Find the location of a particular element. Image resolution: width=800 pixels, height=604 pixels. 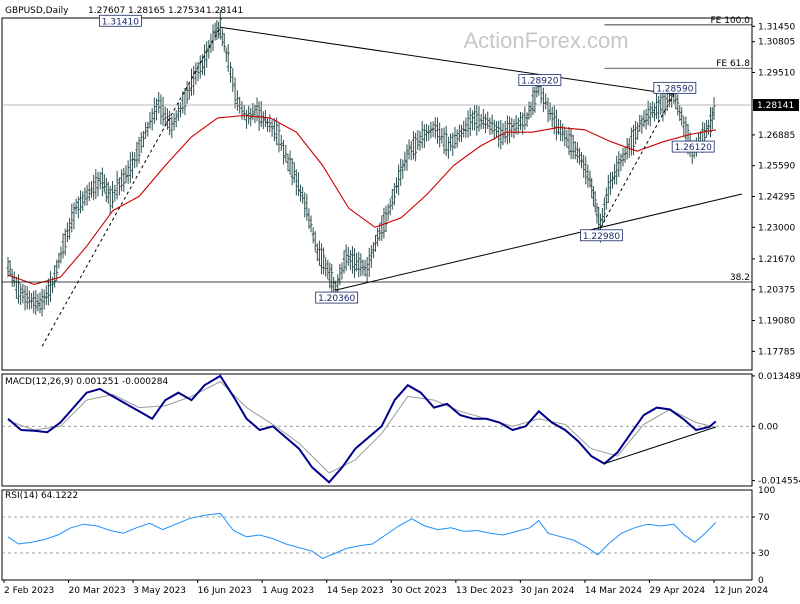

rsi-panel-frame is located at coordinates (377, 535).